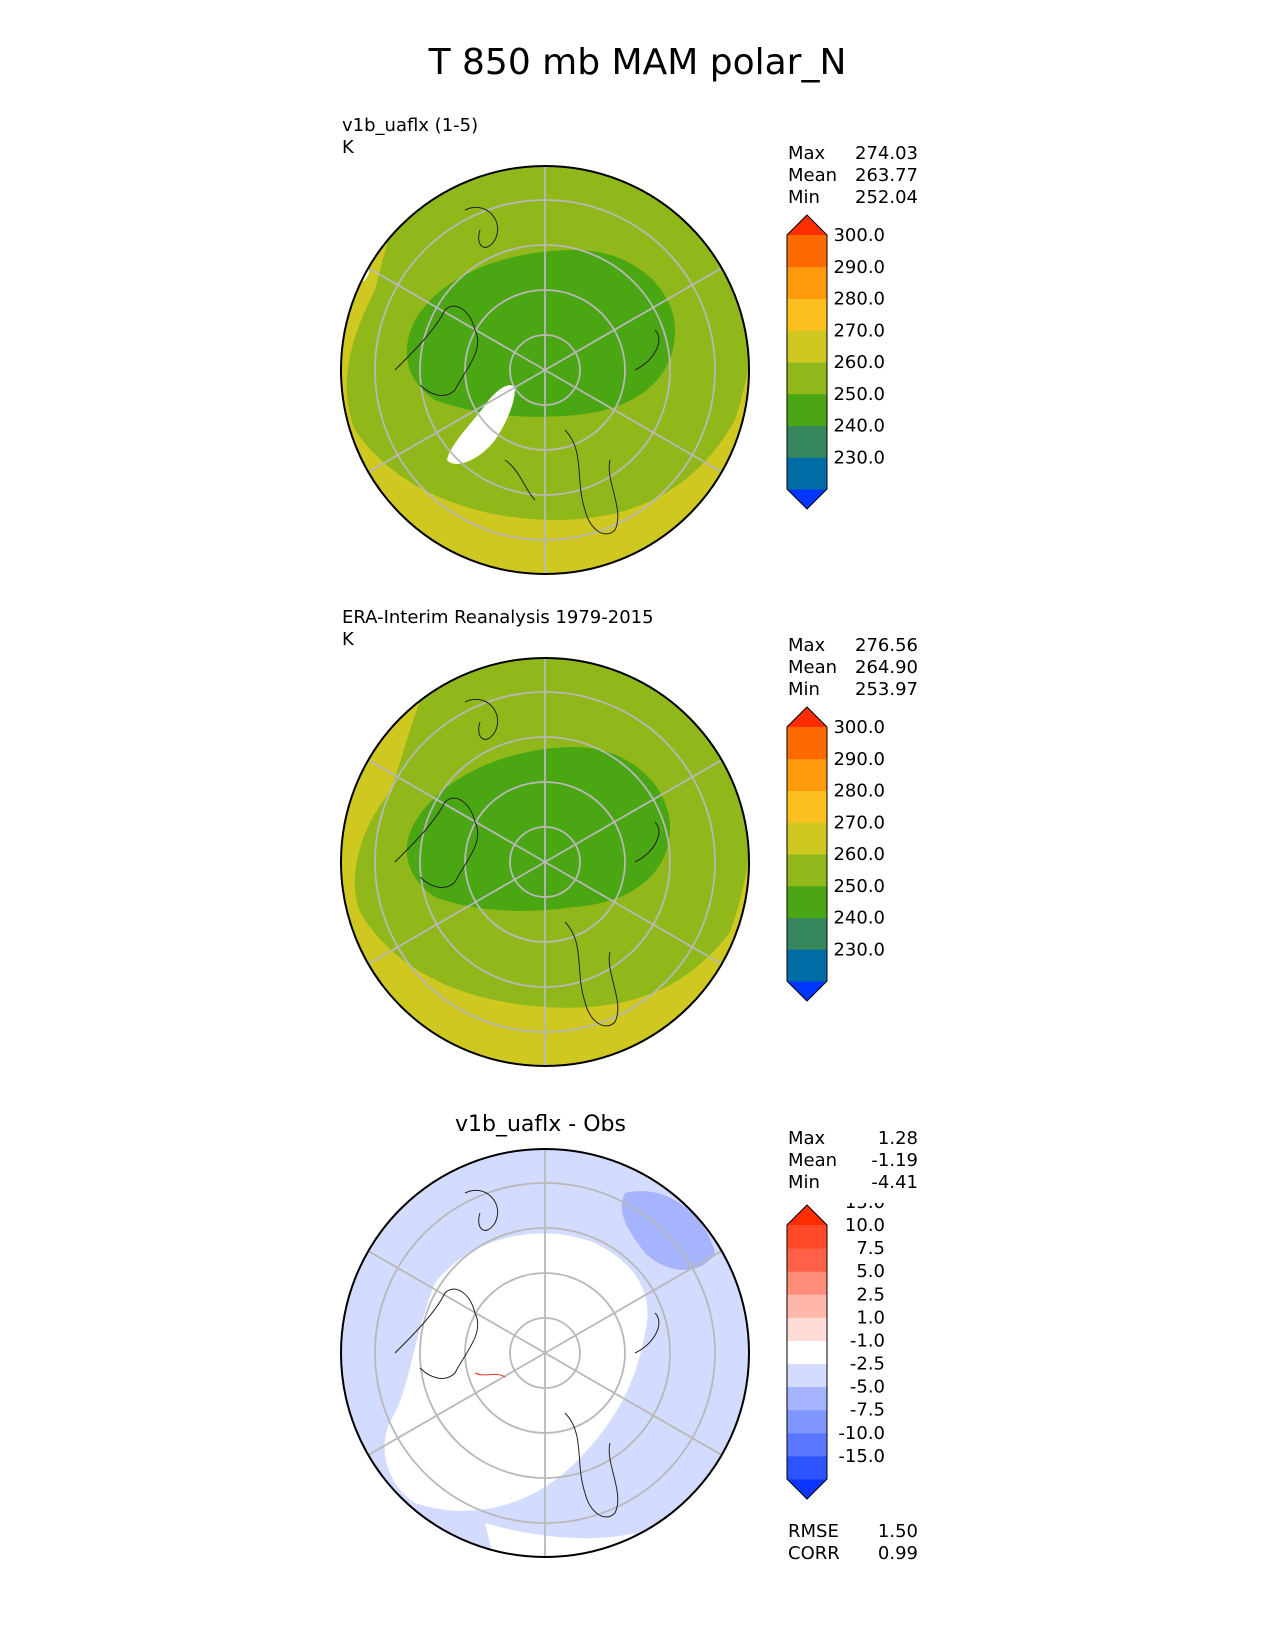  What do you see at coordinates (870, 1248) in the screenshot?
I see `colorbar-tick-label: 7.5` at bounding box center [870, 1248].